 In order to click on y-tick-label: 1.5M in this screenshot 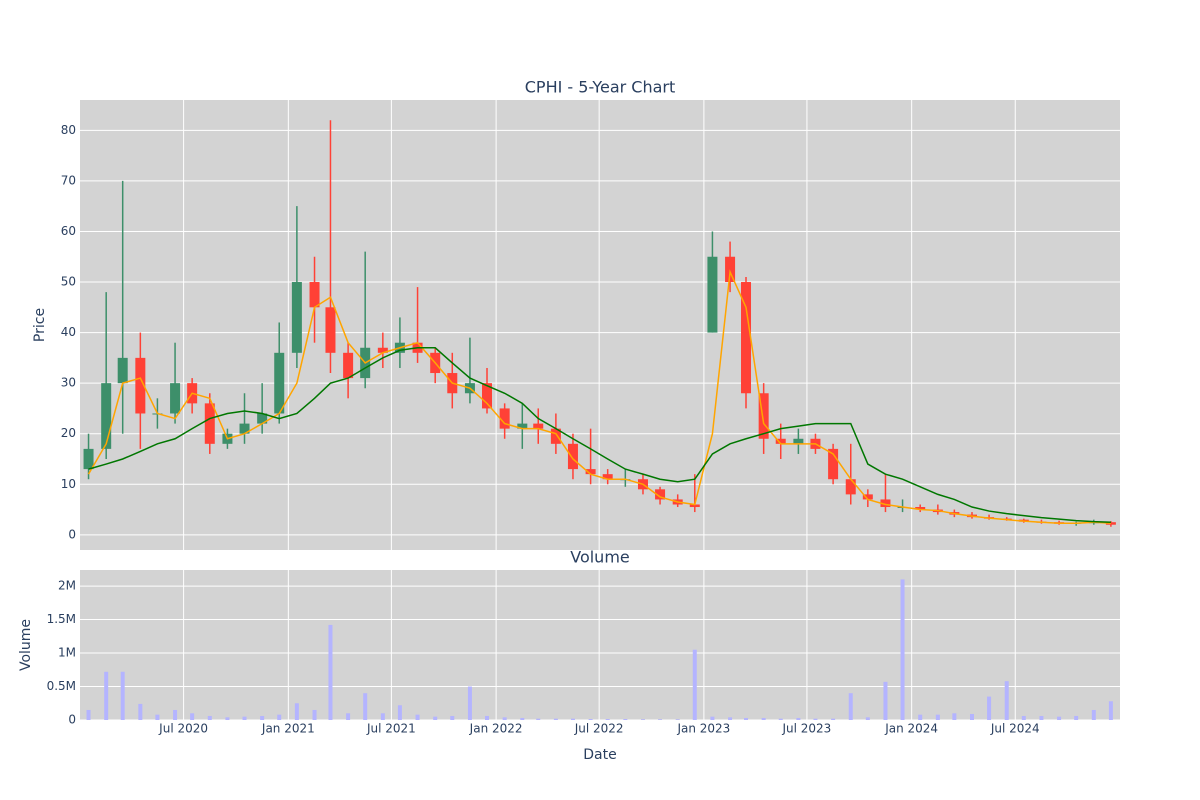, I will do `click(61, 619)`.